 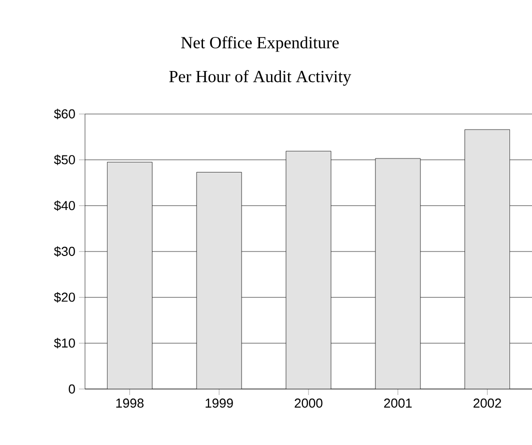 I want to click on x-tick-label: 2002, so click(x=488, y=403).